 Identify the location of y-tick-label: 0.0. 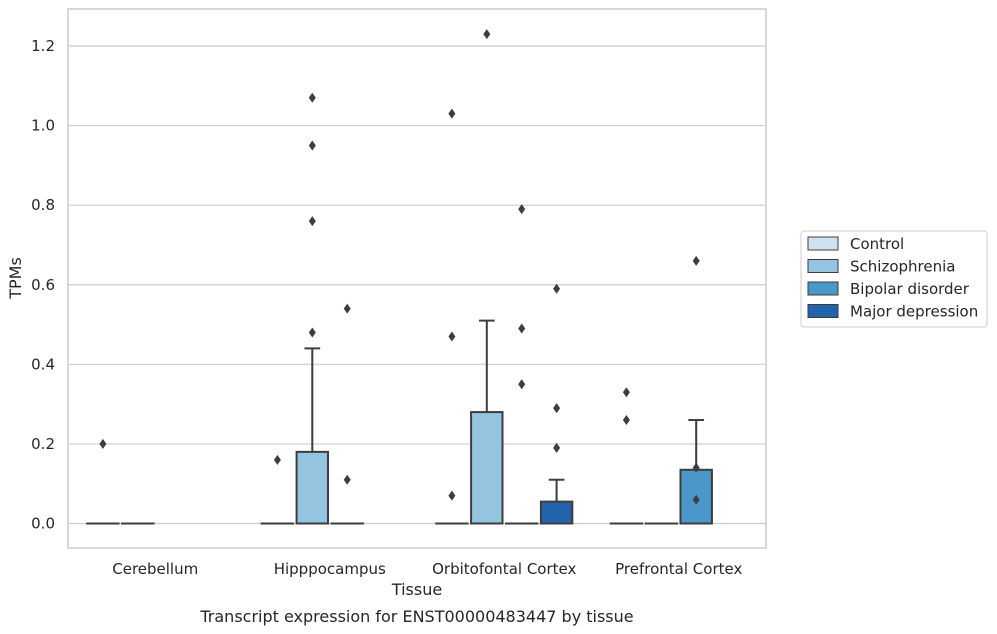
(43, 524).